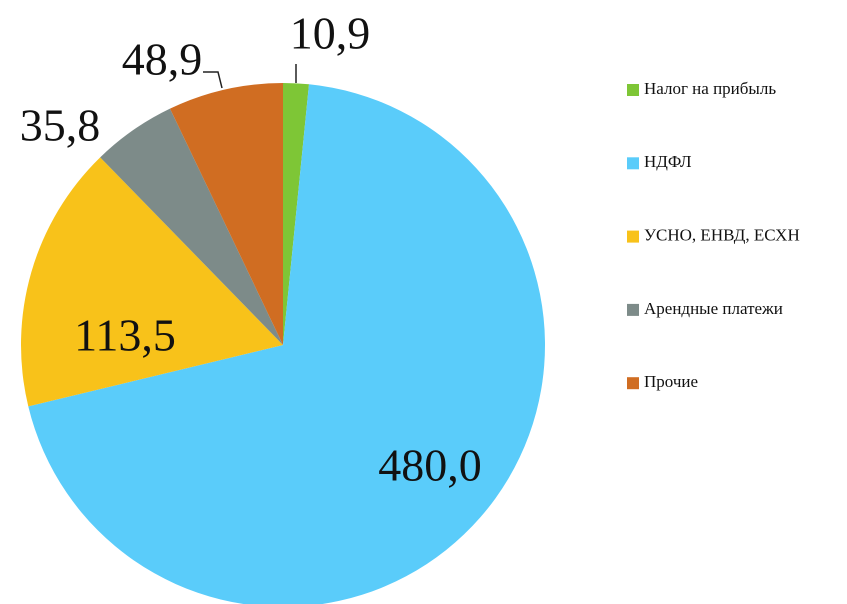  Describe the element at coordinates (722, 235) in the screenshot. I see `legend-label: УСНО, ЕНВД, ЕСХН` at that location.